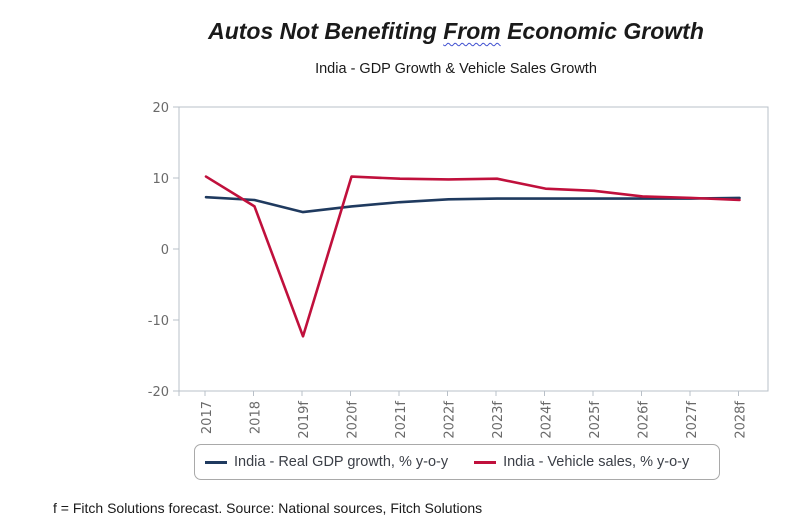 This screenshot has width=800, height=521. What do you see at coordinates (158, 392) in the screenshot?
I see `y-tick-label: -20` at bounding box center [158, 392].